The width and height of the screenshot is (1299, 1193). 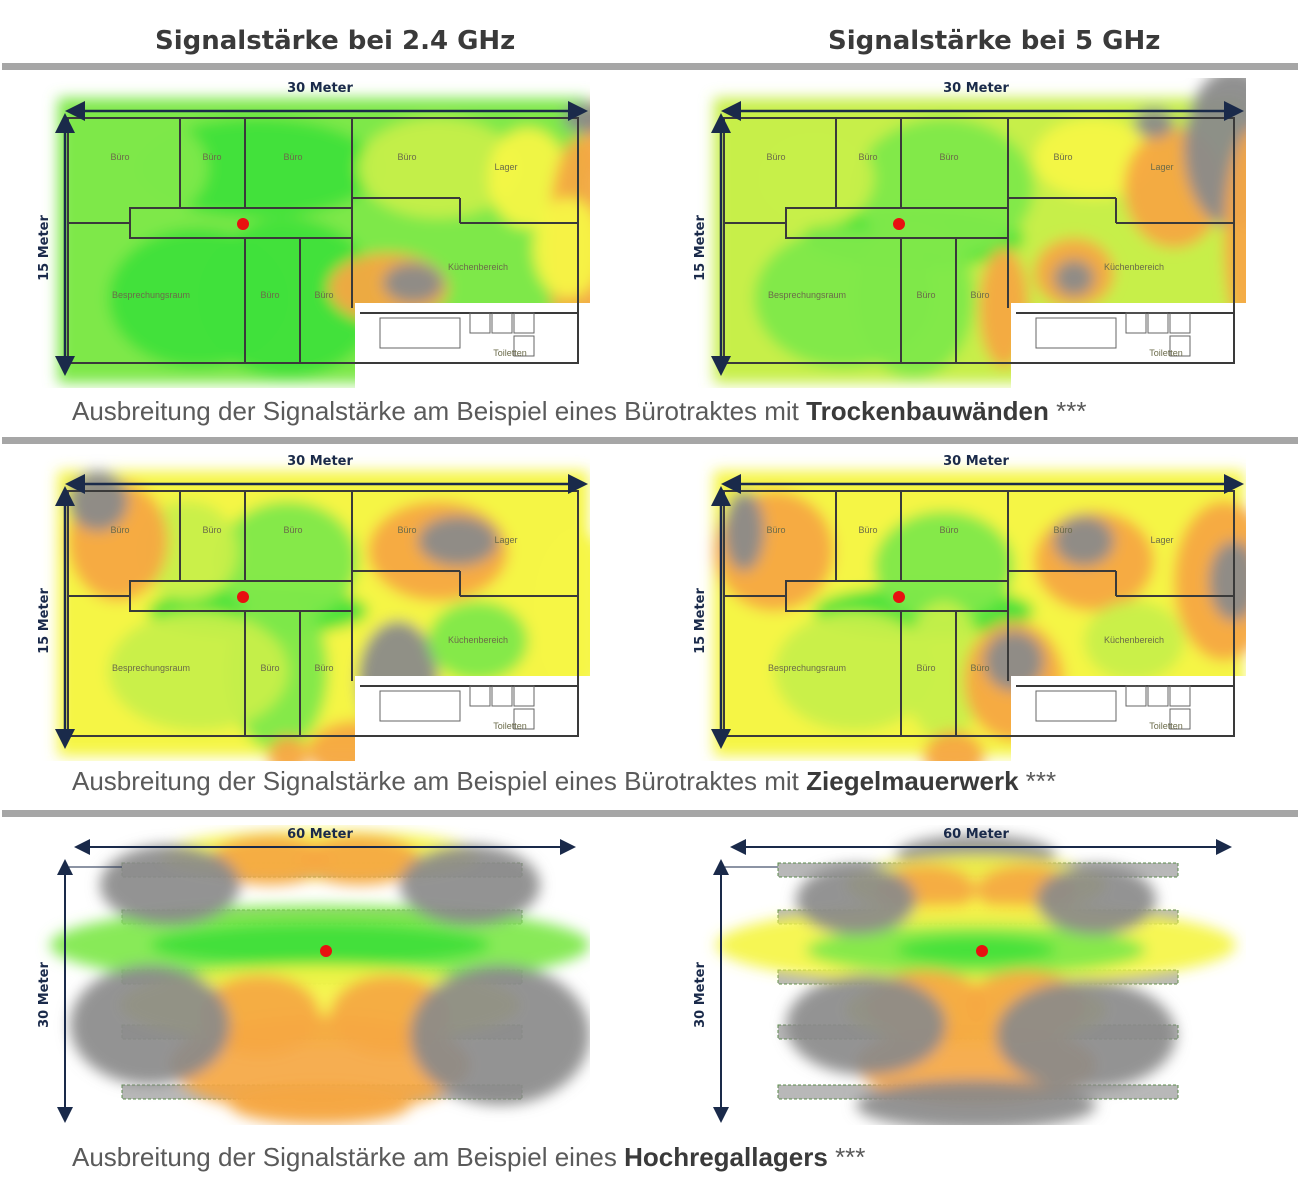 What do you see at coordinates (650, 440) in the screenshot?
I see `divider-middle` at bounding box center [650, 440].